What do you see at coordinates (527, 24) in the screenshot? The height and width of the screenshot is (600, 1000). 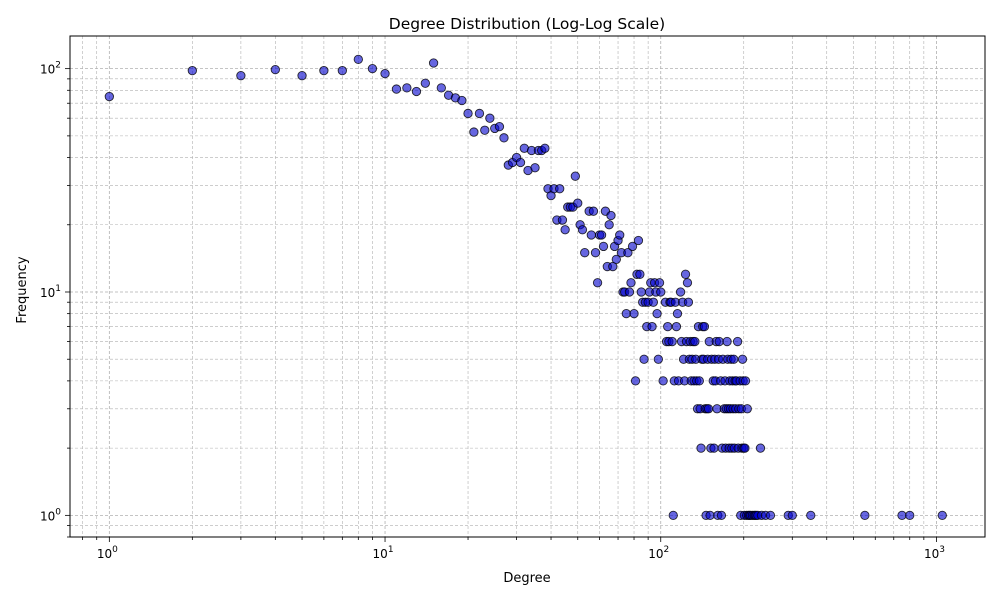 I see `chart-title: Degree Distribution (Log-Log Scale)` at bounding box center [527, 24].